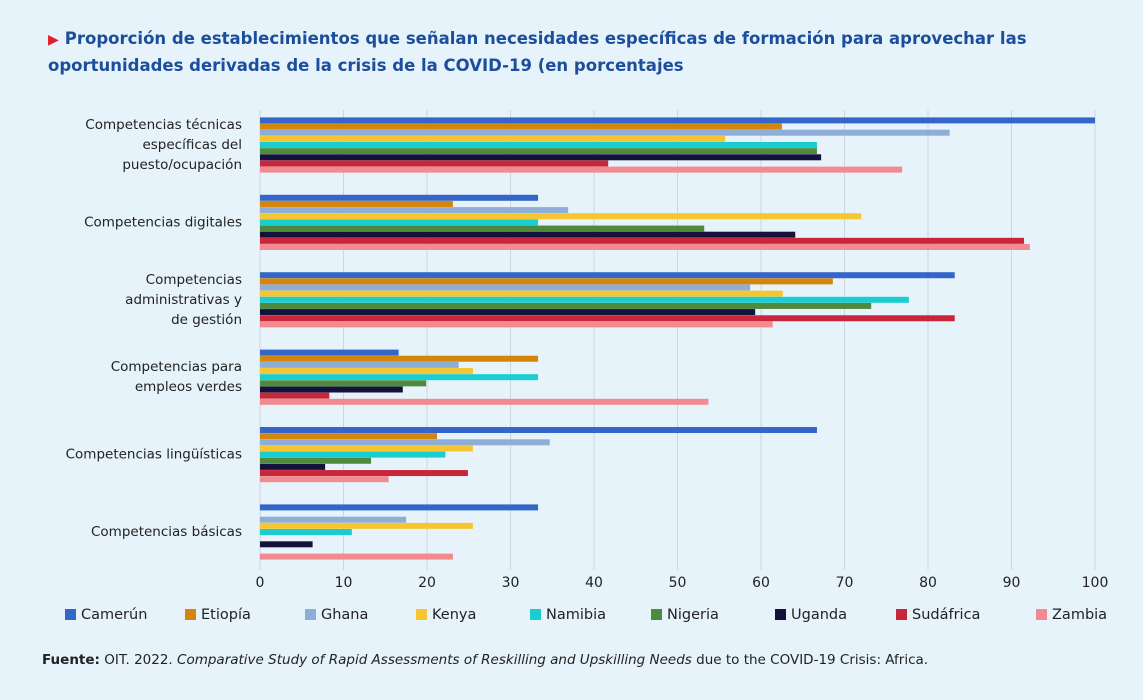  I want to click on x-tick-label: 40, so click(594, 583).